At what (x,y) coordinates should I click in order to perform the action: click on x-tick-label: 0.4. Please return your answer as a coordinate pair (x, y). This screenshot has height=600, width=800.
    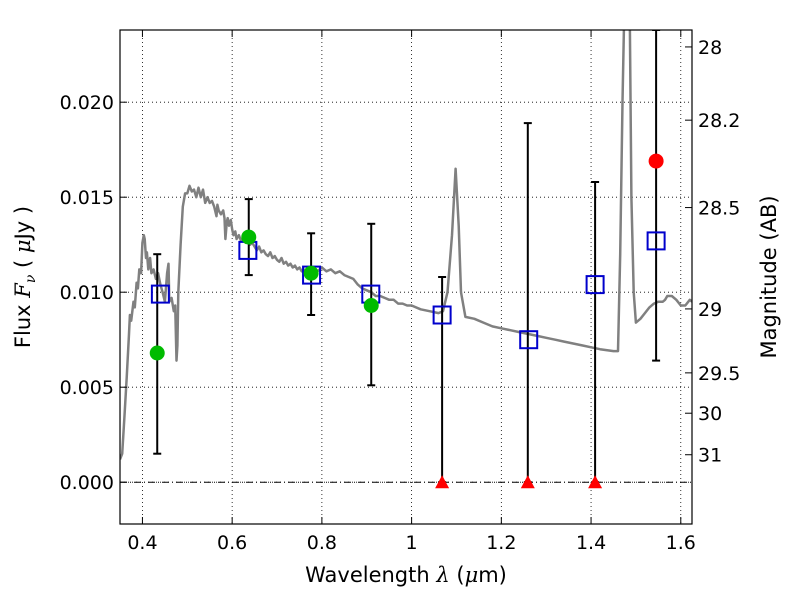
    Looking at the image, I should click on (142, 543).